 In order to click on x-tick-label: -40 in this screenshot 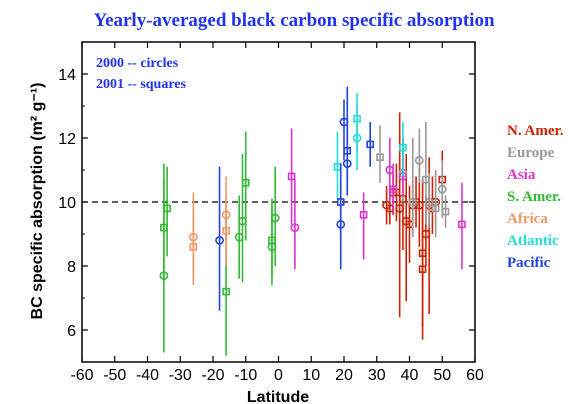, I will do `click(147, 375)`.